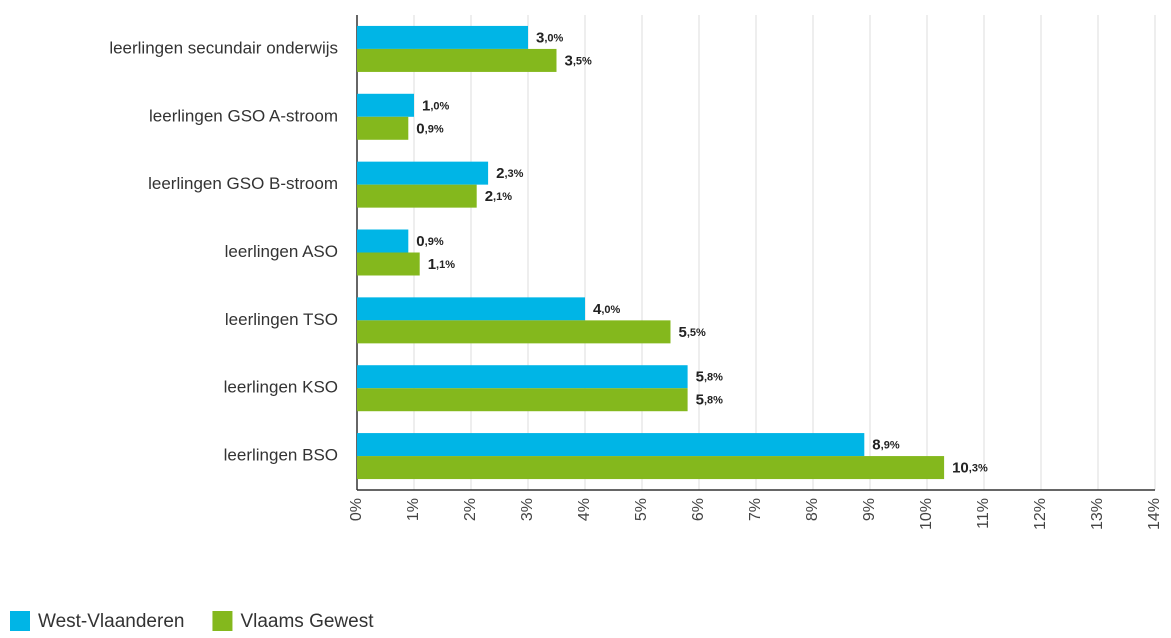  What do you see at coordinates (281, 455) in the screenshot?
I see `category-label: leerlingen BSO` at bounding box center [281, 455].